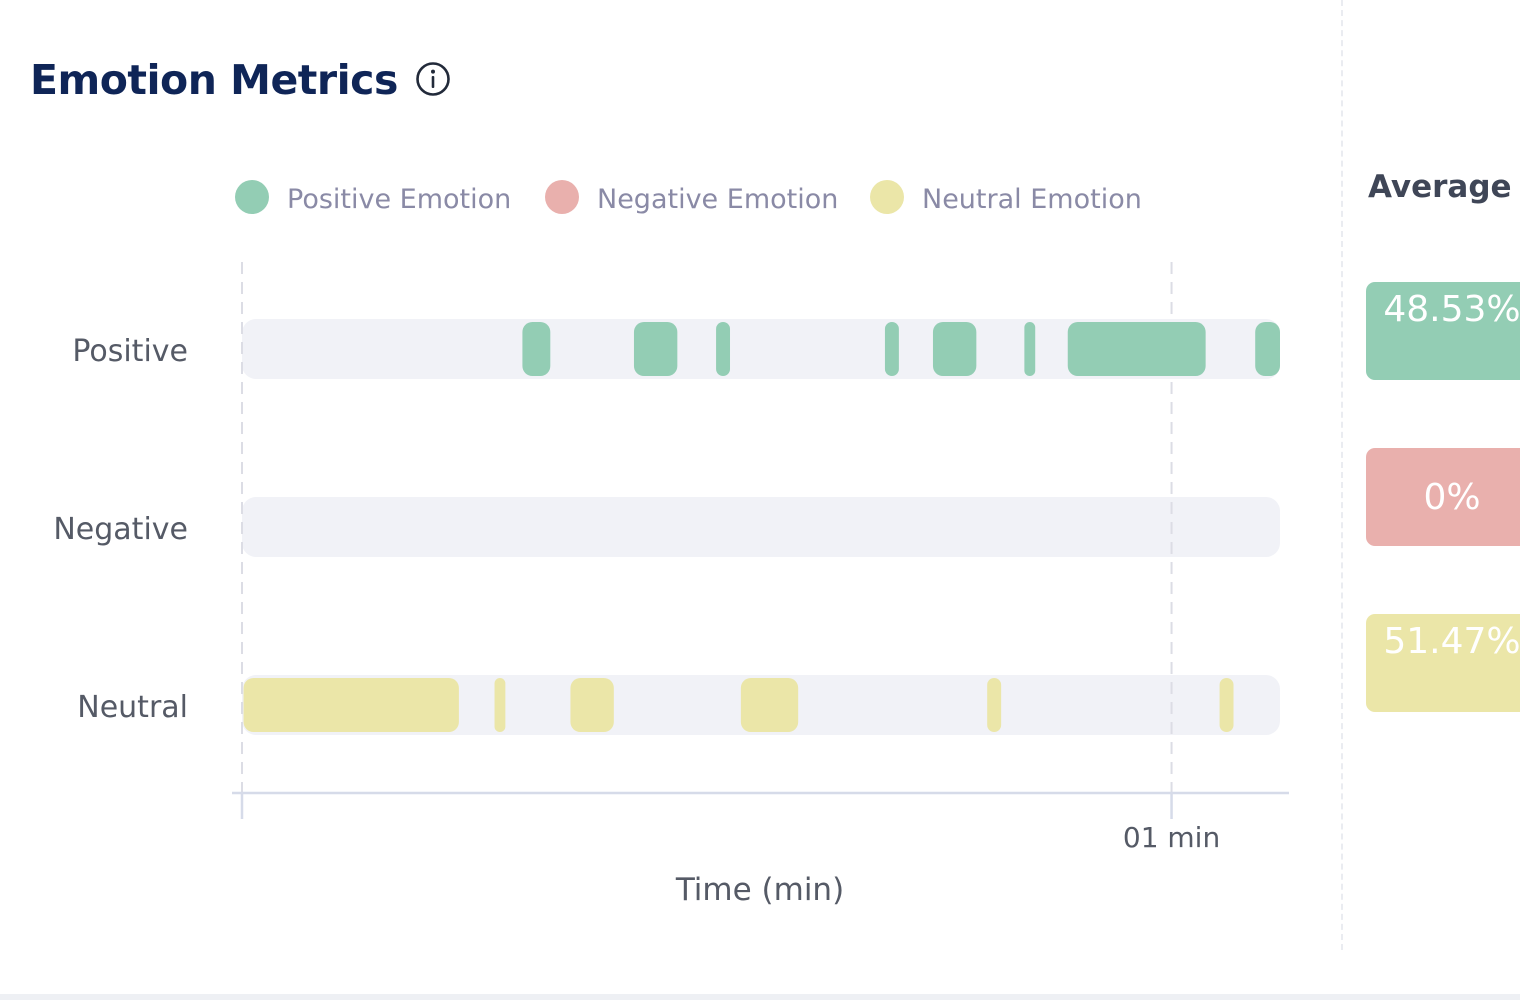  What do you see at coordinates (130, 351) in the screenshot?
I see `row-label-positive: Positive` at bounding box center [130, 351].